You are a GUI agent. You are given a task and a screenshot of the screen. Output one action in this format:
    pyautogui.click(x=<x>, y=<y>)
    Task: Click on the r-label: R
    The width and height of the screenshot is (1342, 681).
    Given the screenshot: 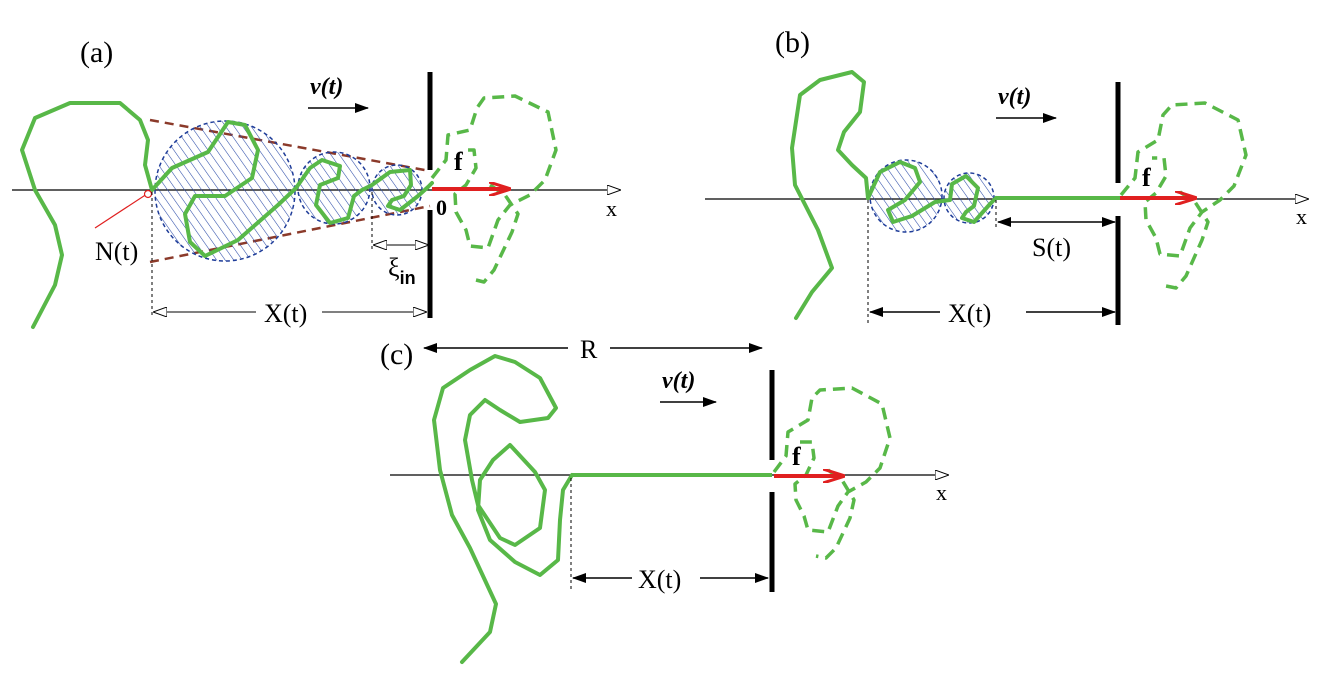 What is the action you would take?
    pyautogui.click(x=589, y=349)
    